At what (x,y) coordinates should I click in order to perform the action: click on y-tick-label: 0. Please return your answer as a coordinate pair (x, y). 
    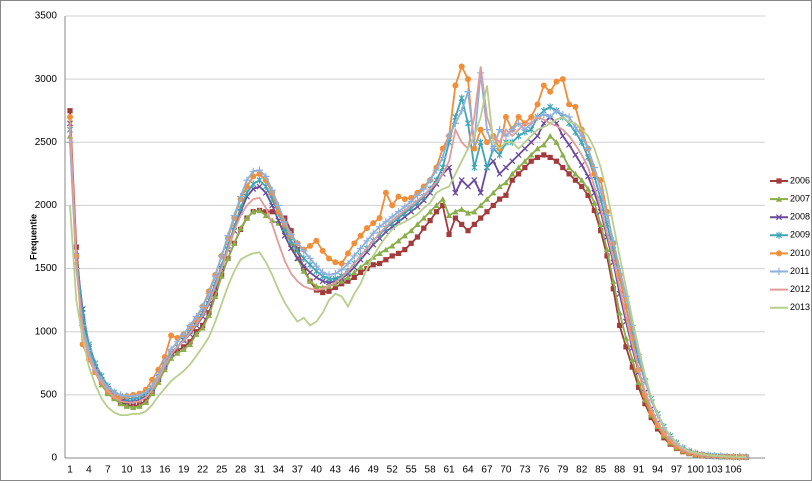
    Looking at the image, I should click on (54, 458).